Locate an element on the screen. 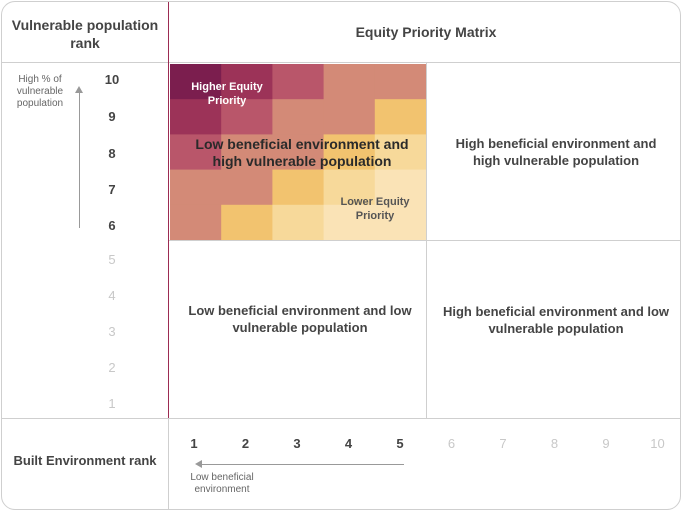 The width and height of the screenshot is (684, 513). quadrant-horizontal-divider is located at coordinates (424, 240).